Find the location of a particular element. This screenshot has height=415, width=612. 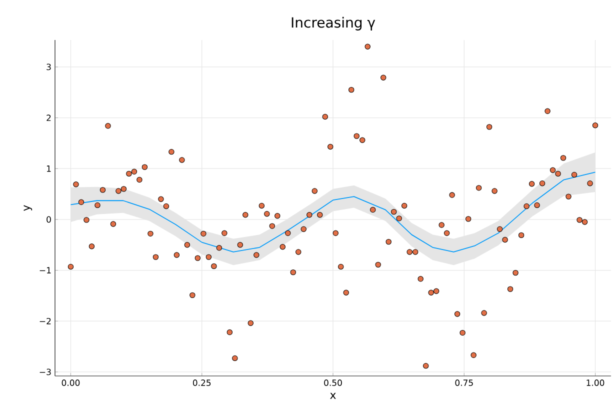

x-tick-label: 0.25 is located at coordinates (201, 383).